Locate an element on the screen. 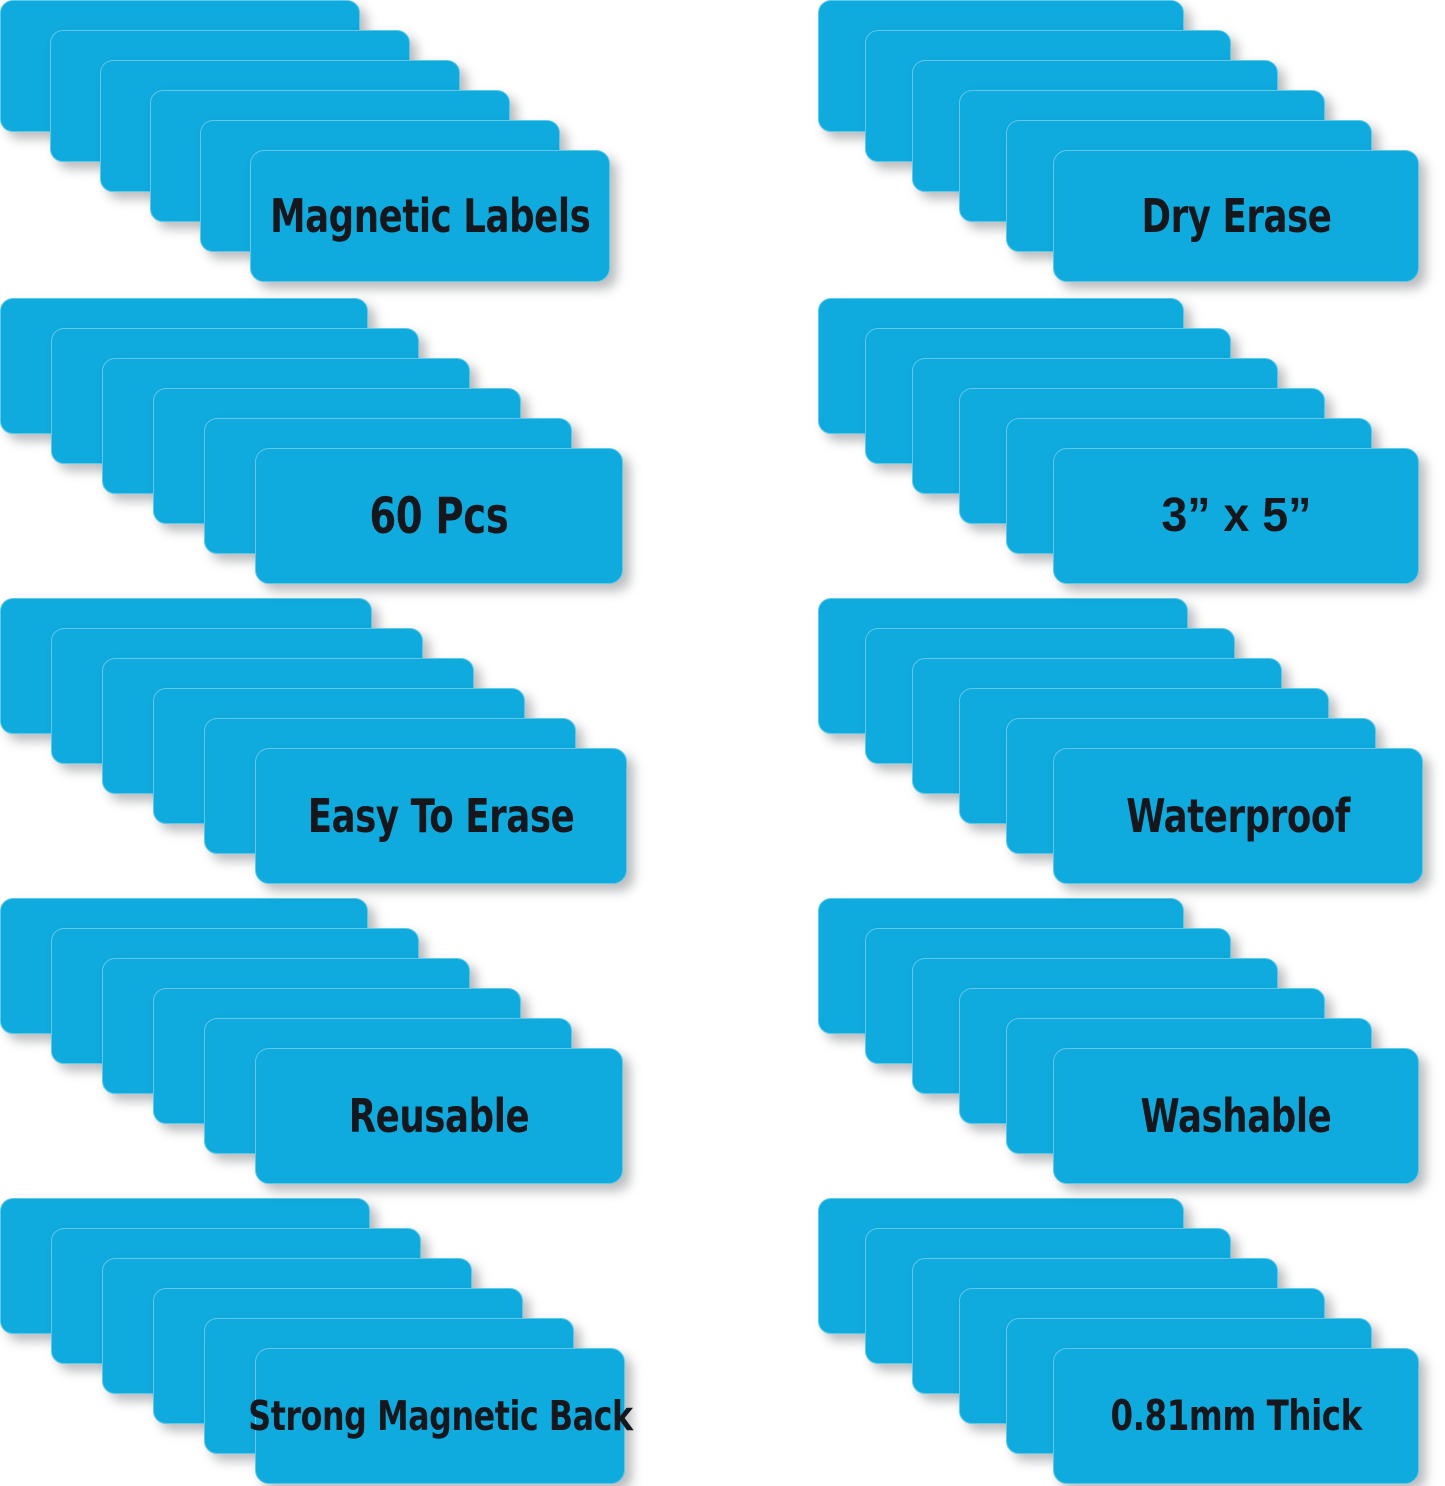 The width and height of the screenshot is (1445, 1486). label-card-front-thickness: 0.81mm Thick is located at coordinates (1236, 1416).